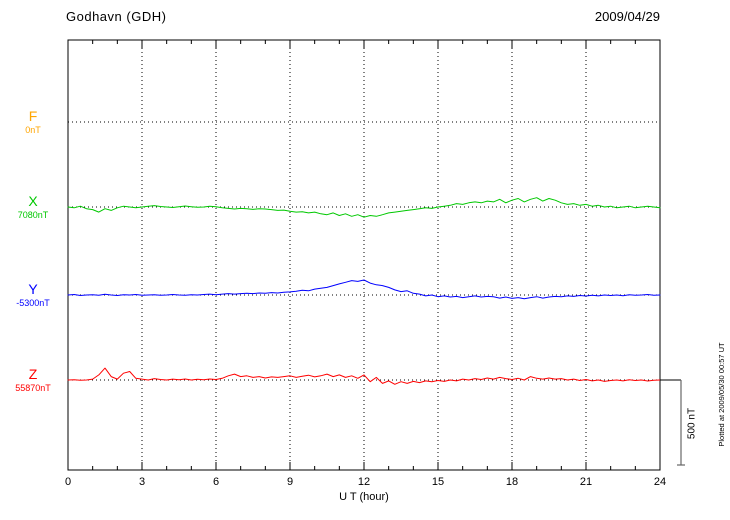 The image size is (730, 520). Describe the element at coordinates (33, 303) in the screenshot. I see `series-baseline-value-Y: -5300nT` at that location.